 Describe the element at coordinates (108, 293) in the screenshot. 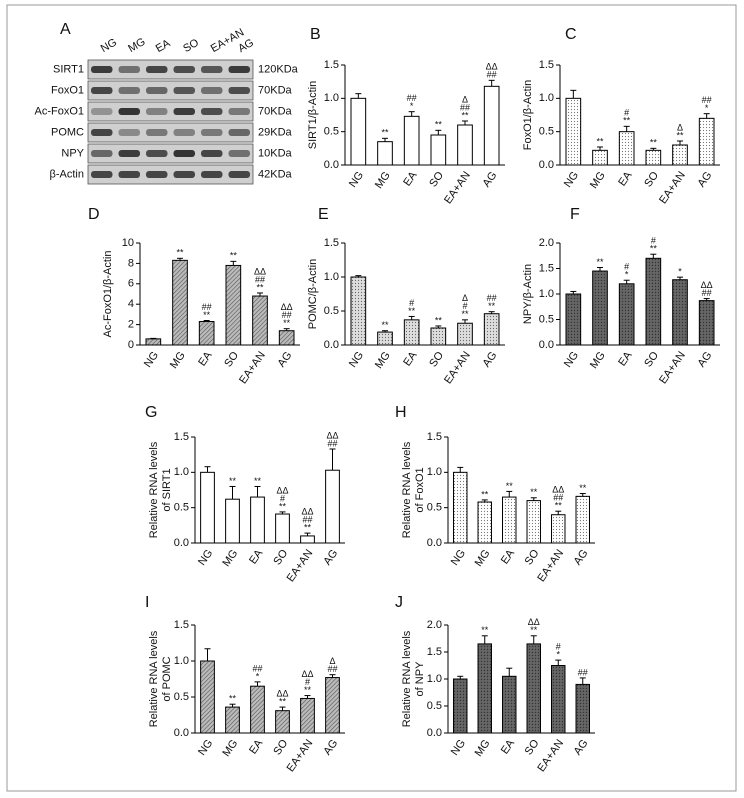

I see `y-axis-label: Ac-FoxO1/β-Actin` at that location.